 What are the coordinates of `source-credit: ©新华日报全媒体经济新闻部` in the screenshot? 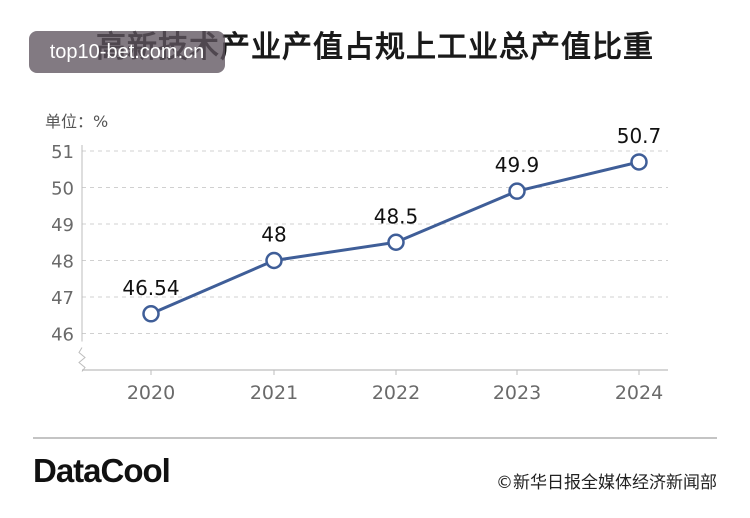 It's located at (606, 483).